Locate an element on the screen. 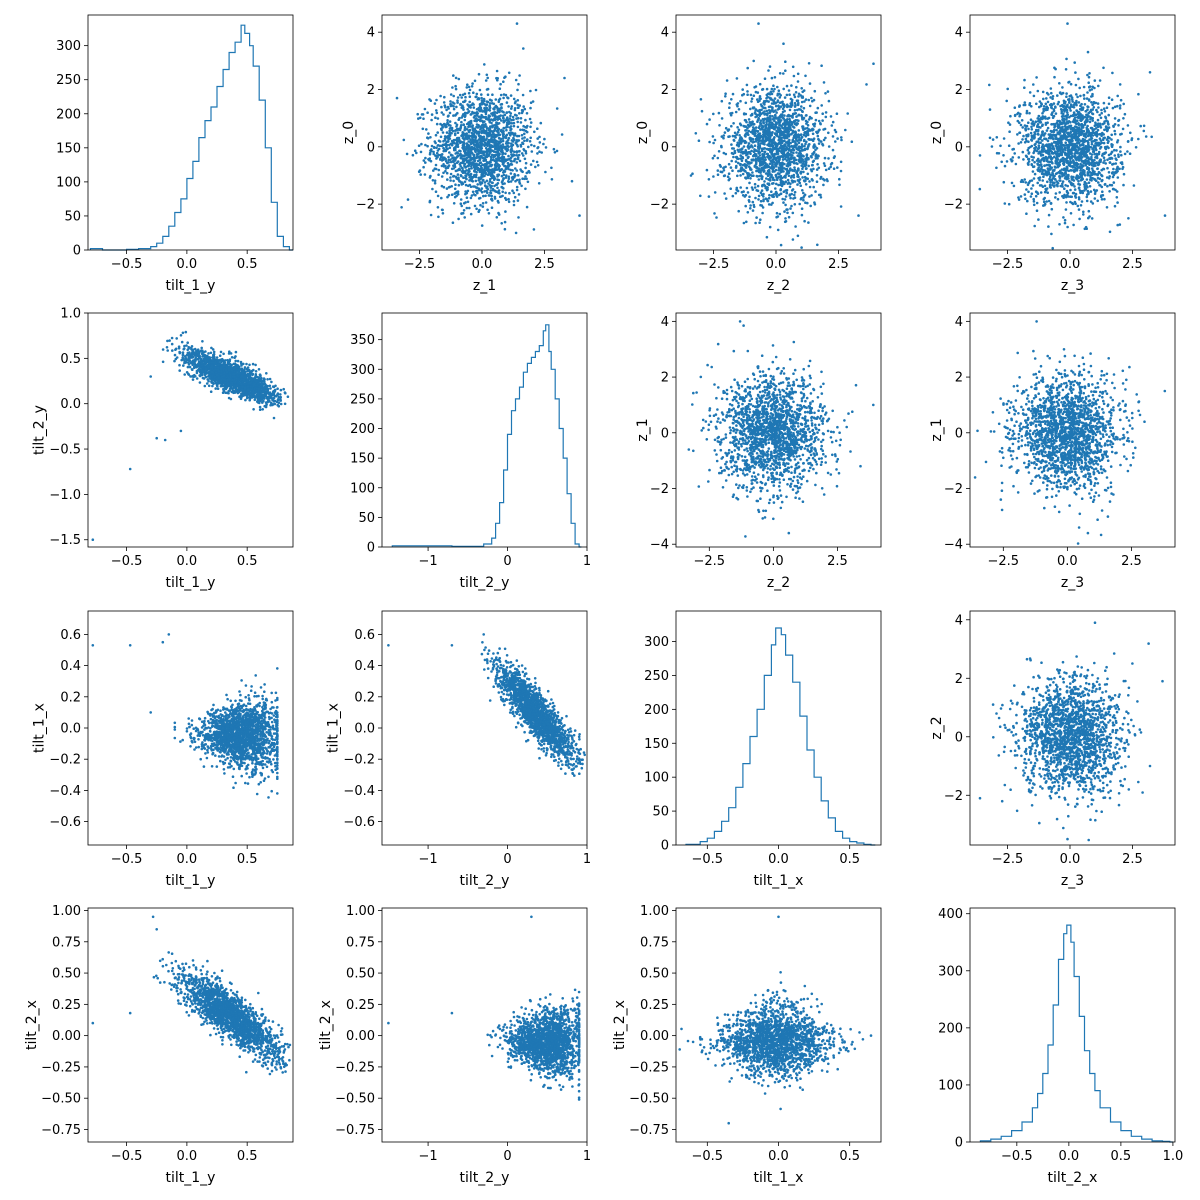  y-tick-label: 0 is located at coordinates (371, 147).